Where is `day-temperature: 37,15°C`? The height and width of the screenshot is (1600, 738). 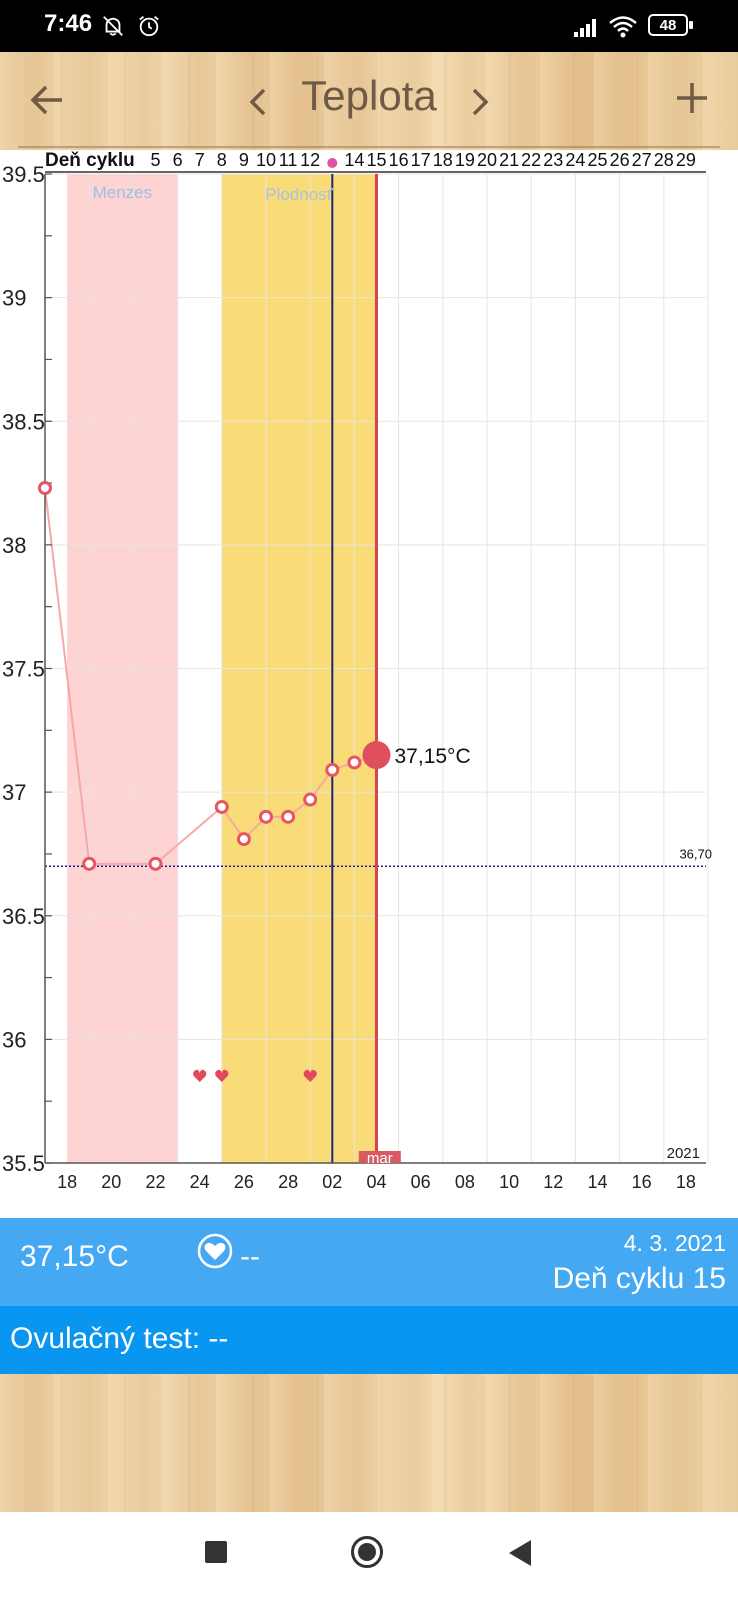 day-temperature: 37,15°C is located at coordinates (74, 1256).